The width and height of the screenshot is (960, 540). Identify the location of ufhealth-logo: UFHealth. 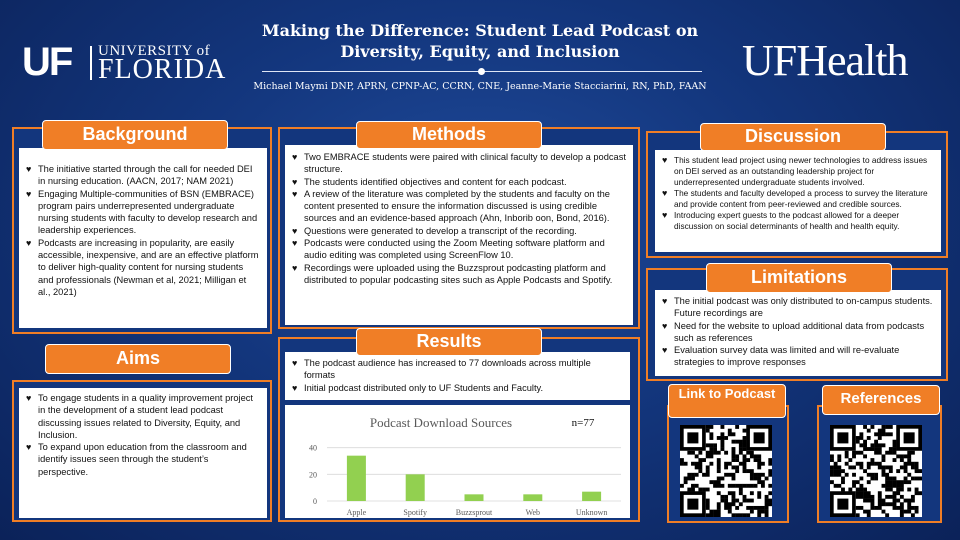
(825, 60).